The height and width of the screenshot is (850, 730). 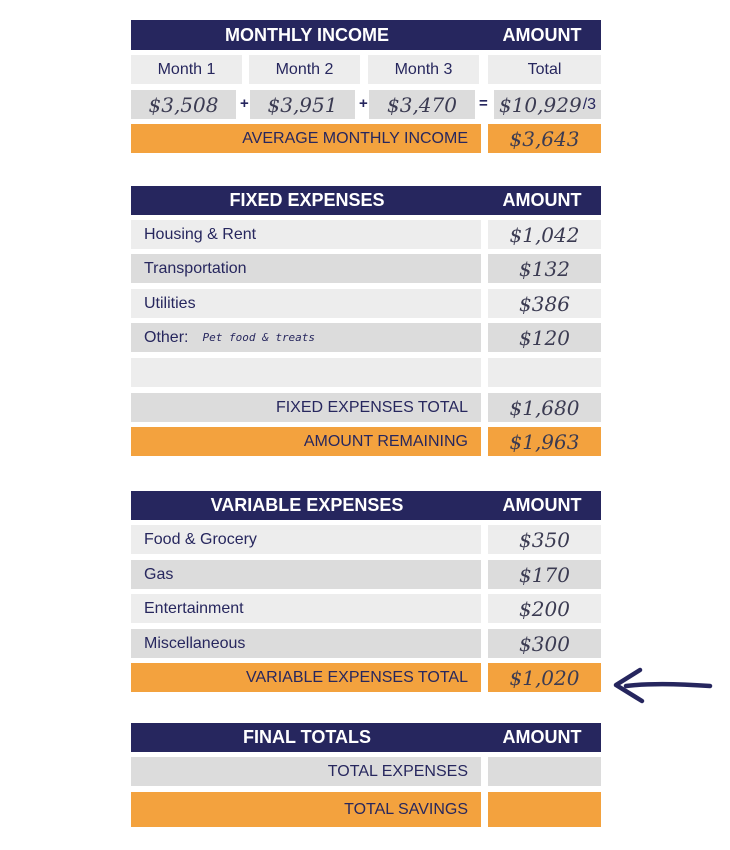 I want to click on total-divisor: /3, so click(x=589, y=104).